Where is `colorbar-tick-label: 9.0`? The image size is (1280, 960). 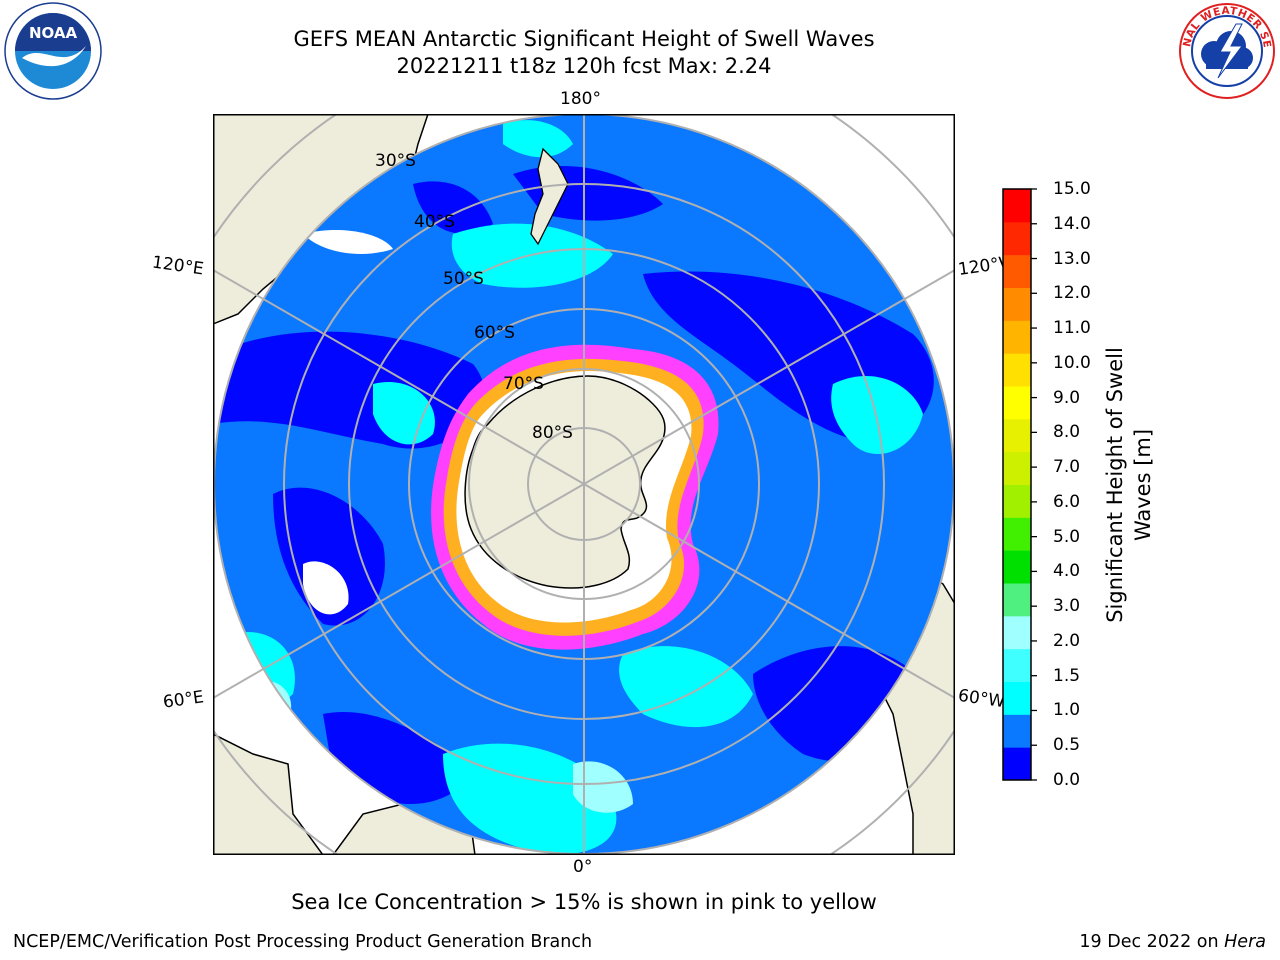 colorbar-tick-label: 9.0 is located at coordinates (1067, 397).